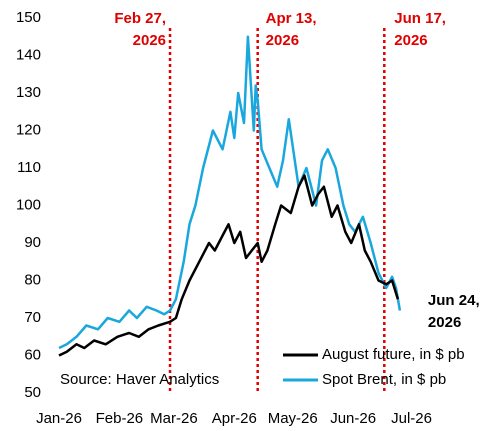 Image resolution: width=485 pixels, height=431 pixels. Describe the element at coordinates (29, 167) in the screenshot. I see `y-tick-label: 110` at that location.